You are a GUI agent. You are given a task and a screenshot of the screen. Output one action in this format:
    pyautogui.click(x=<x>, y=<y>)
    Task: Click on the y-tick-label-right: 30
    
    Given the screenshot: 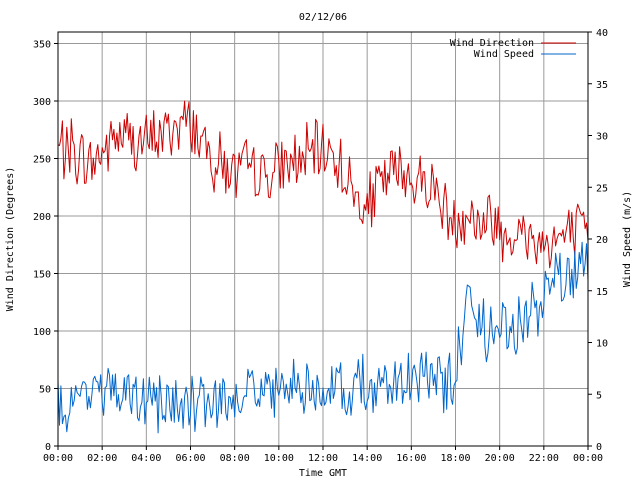 What is the action you would take?
    pyautogui.click(x=602, y=137)
    